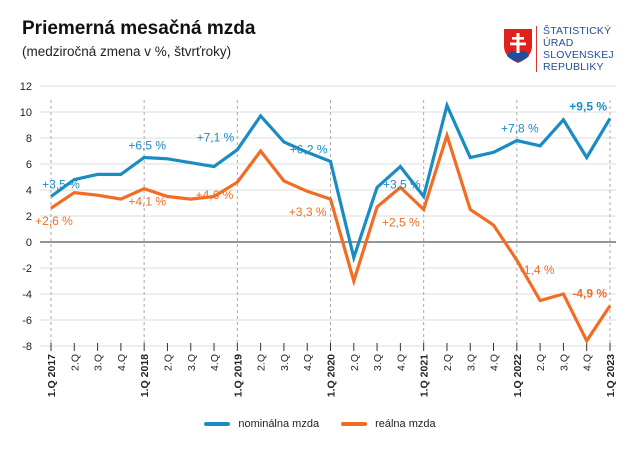 Image resolution: width=640 pixels, height=456 pixels. I want to click on legend-label: nominálna mzda, so click(279, 424).